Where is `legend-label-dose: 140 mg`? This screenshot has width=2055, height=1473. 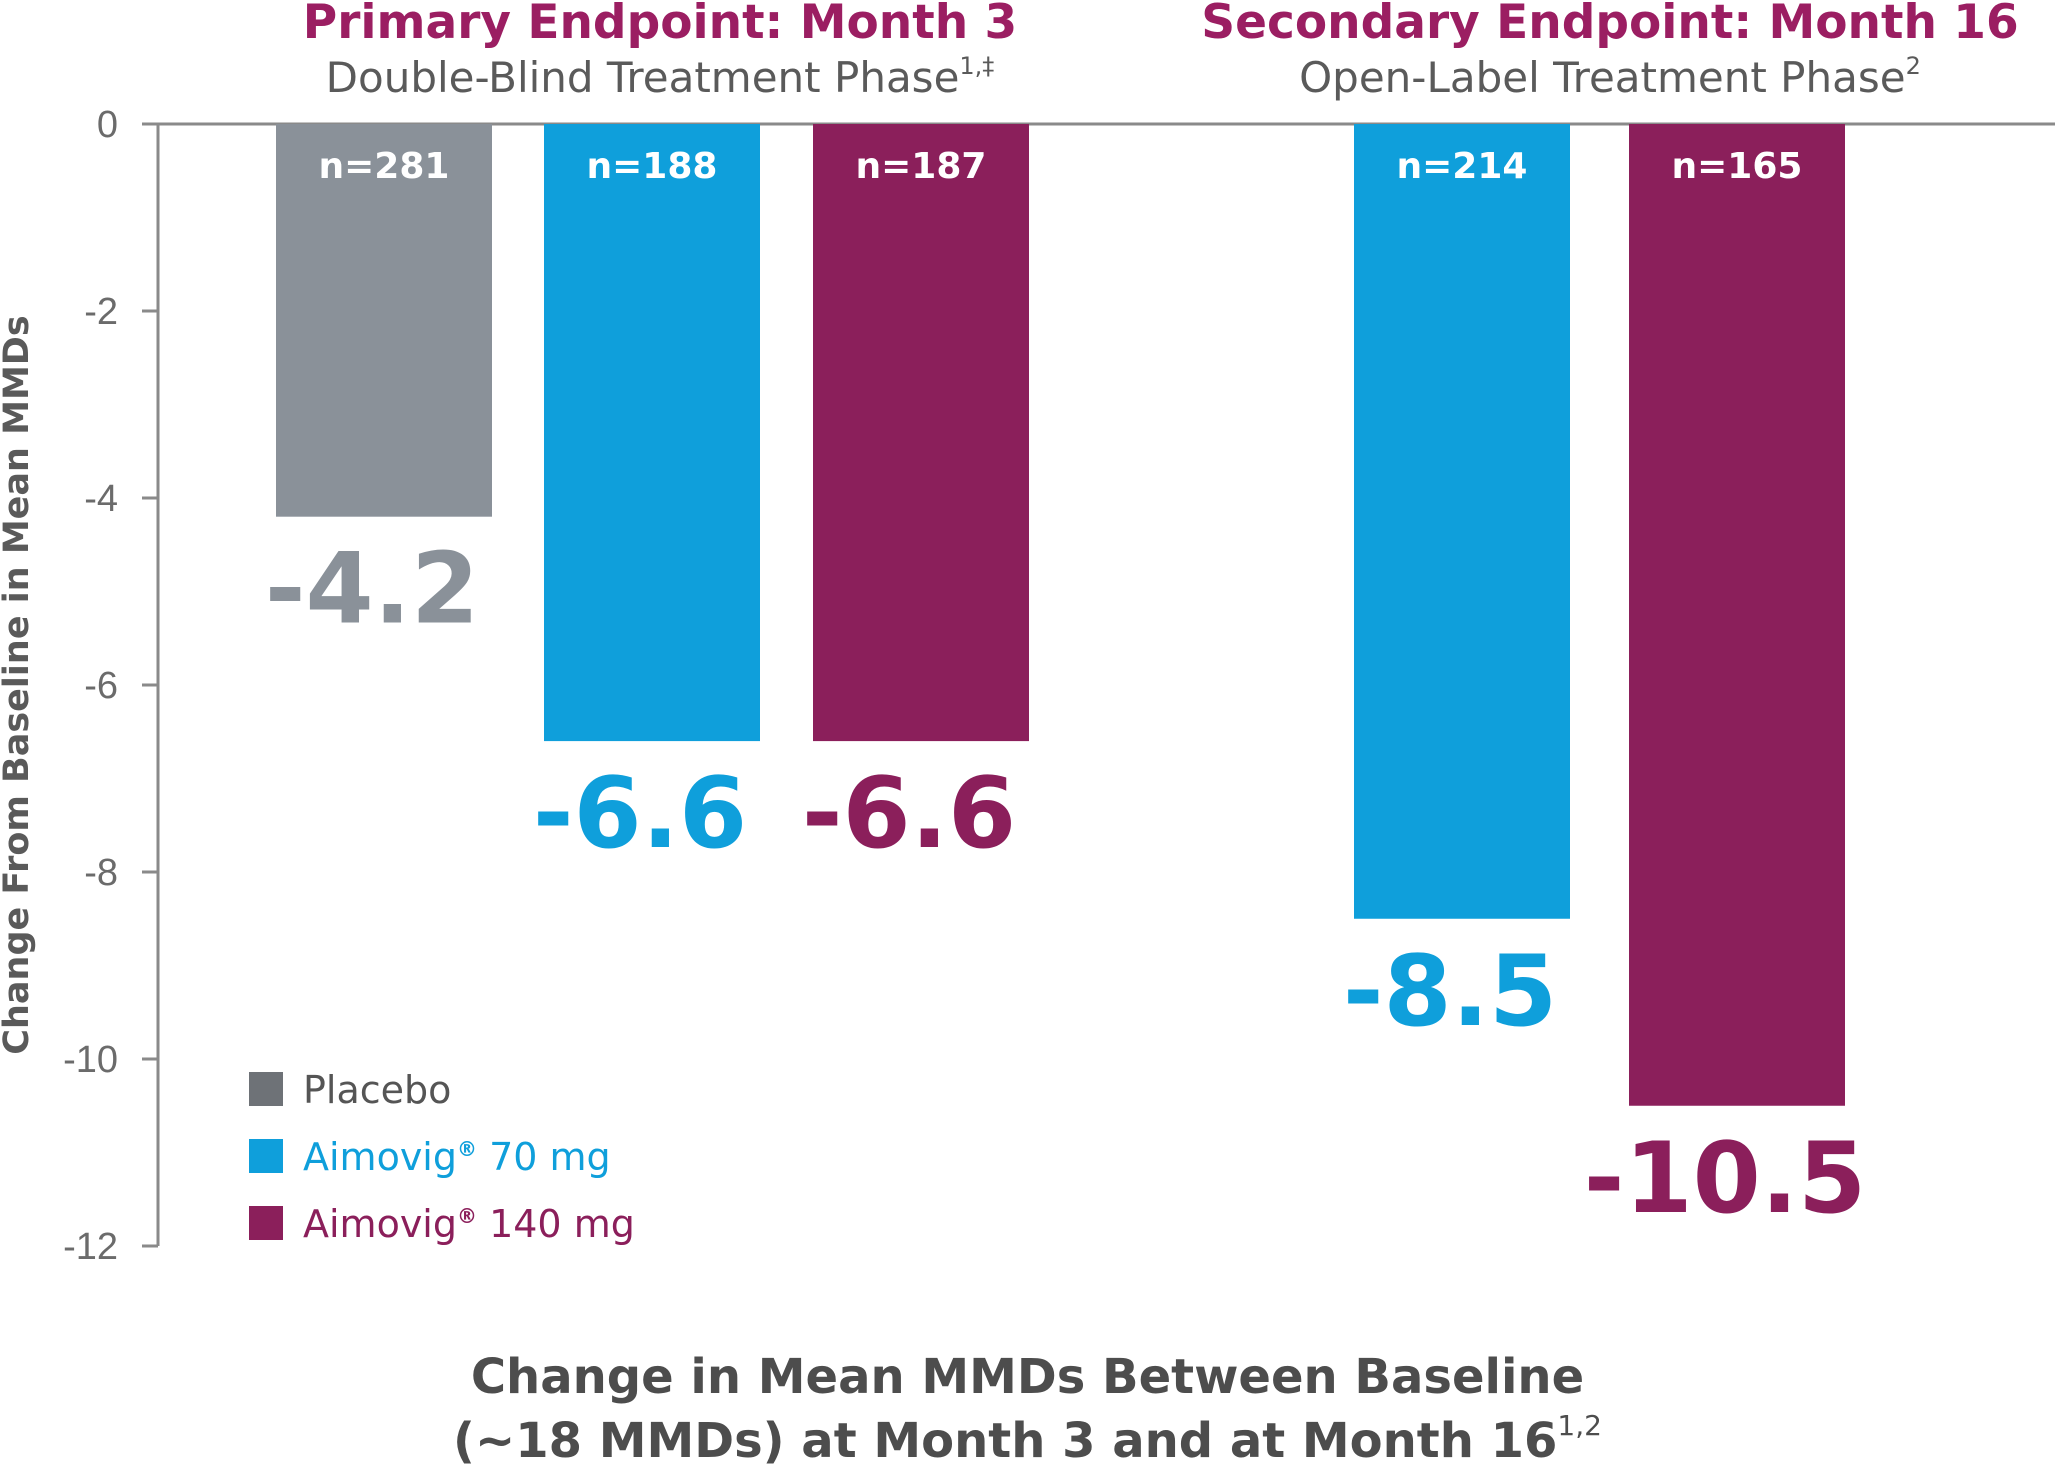 legend-label-dose: 140 mg is located at coordinates (556, 1224).